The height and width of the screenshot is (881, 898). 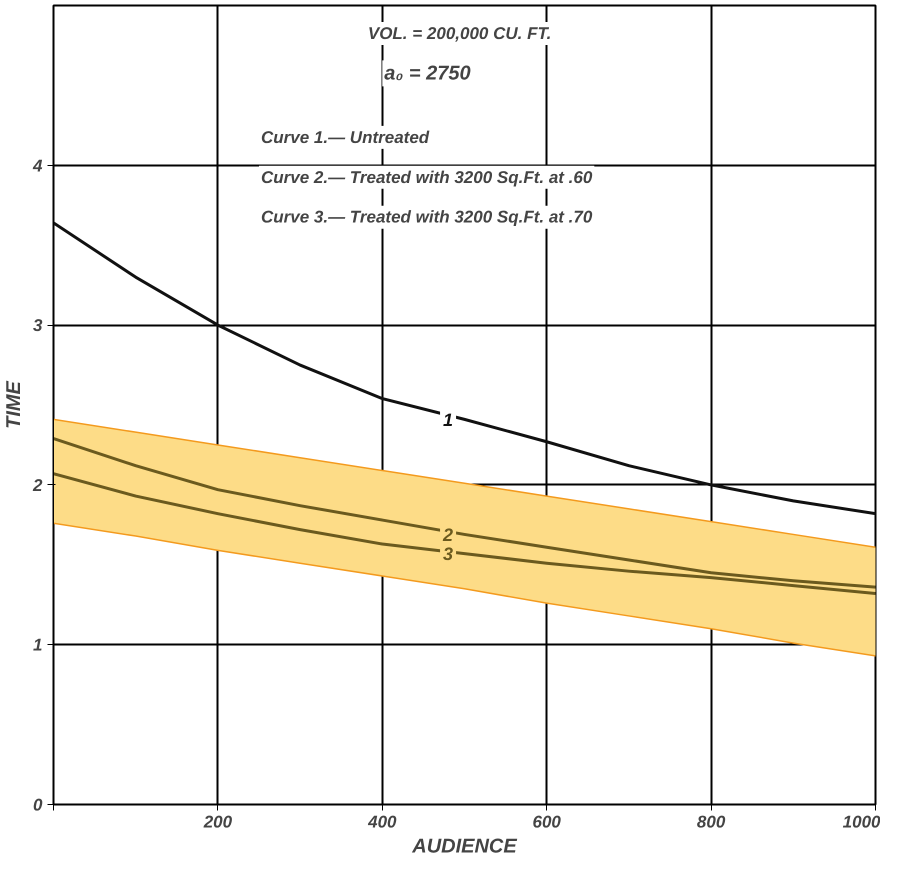 What do you see at coordinates (448, 420) in the screenshot?
I see `series-label: 1` at bounding box center [448, 420].